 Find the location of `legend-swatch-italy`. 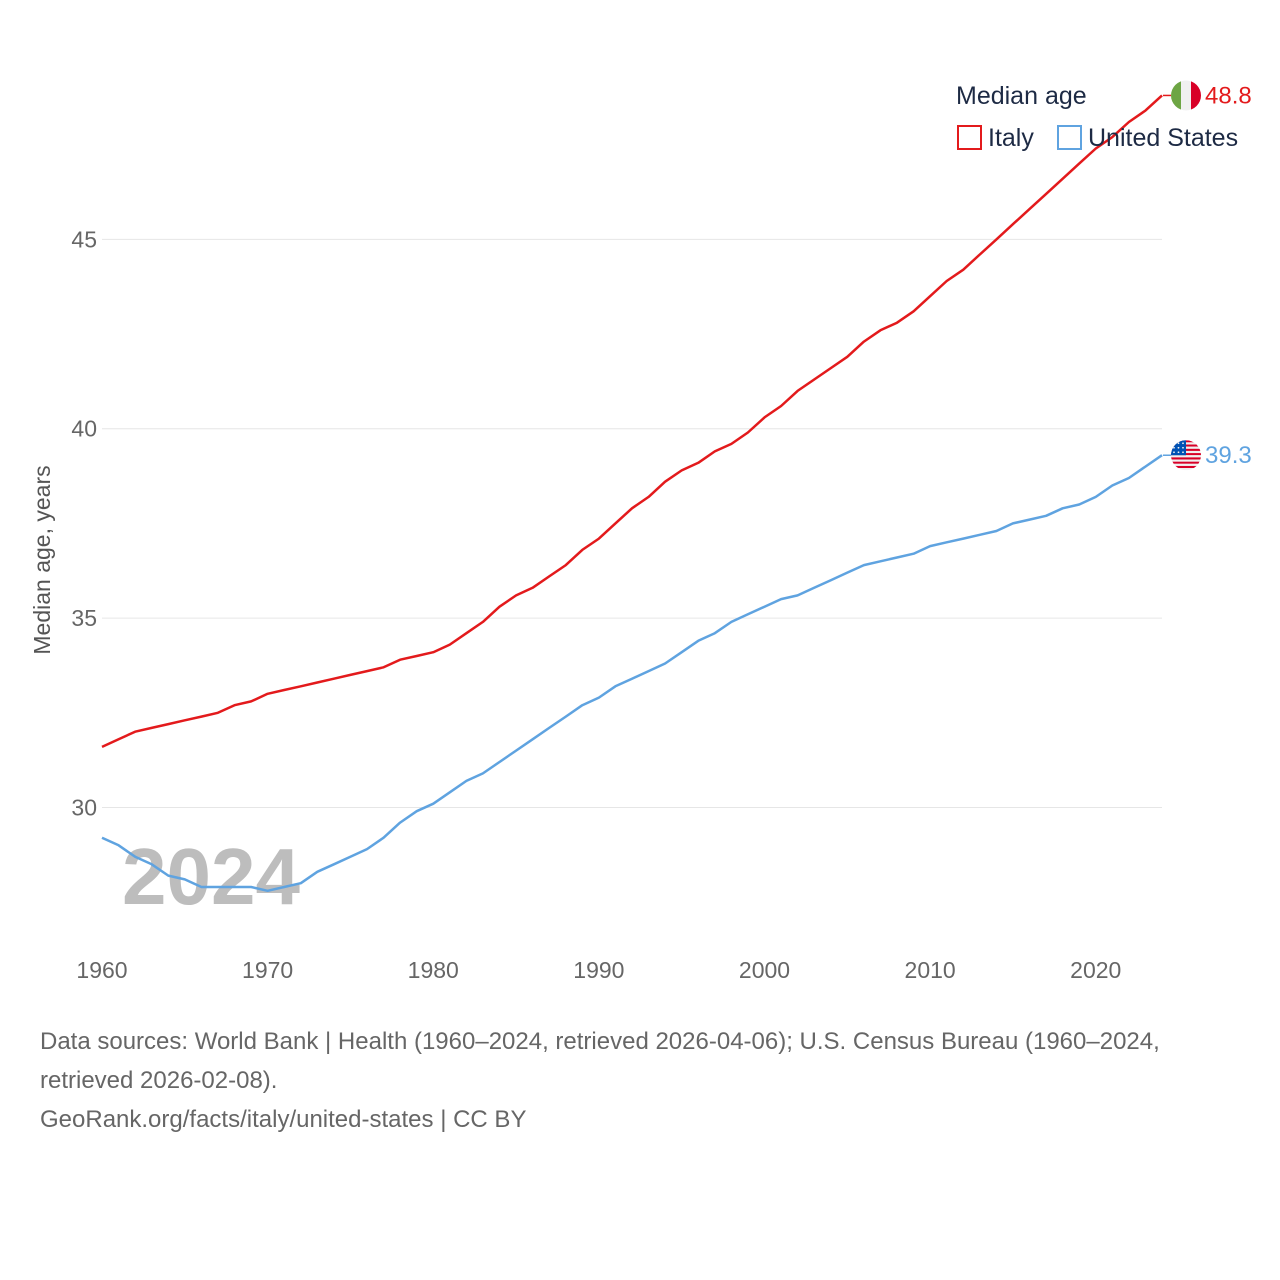

legend-swatch-italy is located at coordinates (969, 137).